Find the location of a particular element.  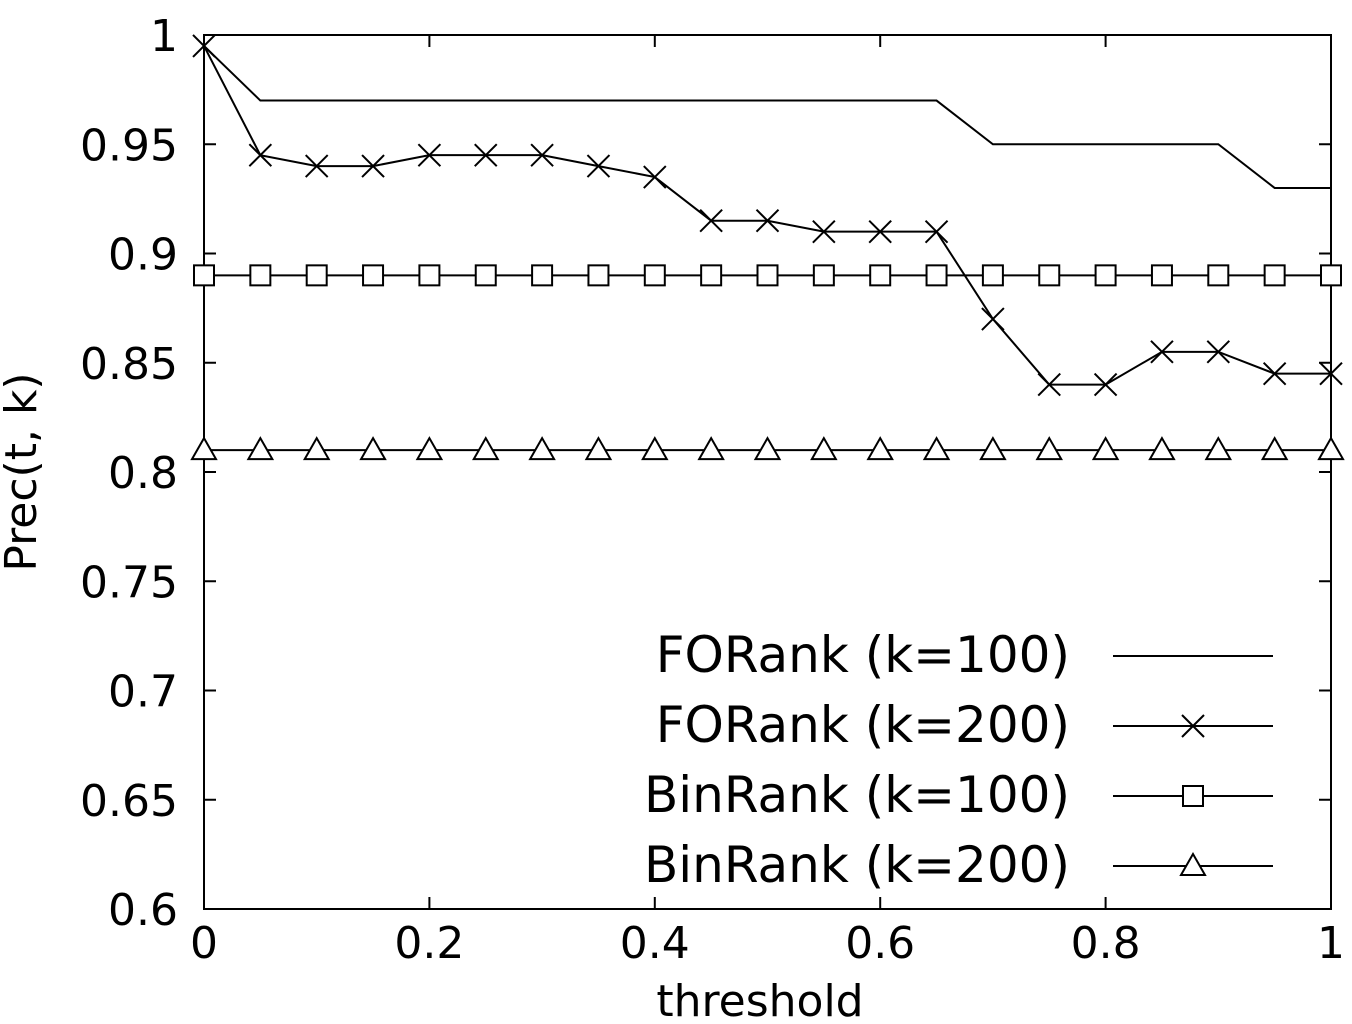

x-tick-label: 0.6 is located at coordinates (880, 943).